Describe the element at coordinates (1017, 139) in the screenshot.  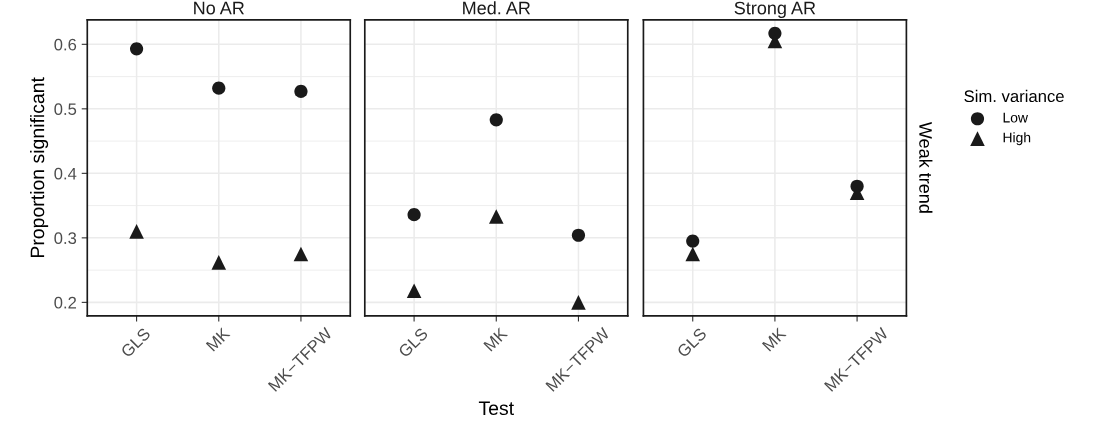
I see `legend-label: High` at that location.